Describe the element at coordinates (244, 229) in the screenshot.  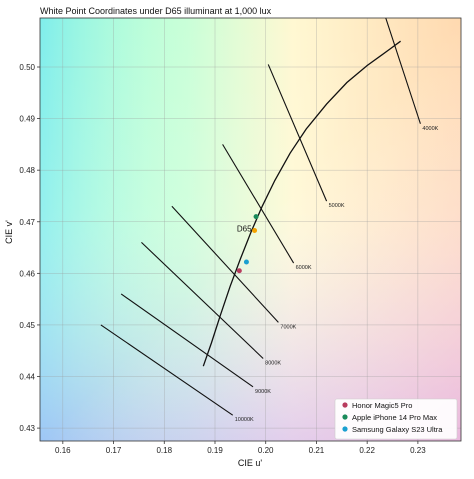
I see `d65-label: D65` at that location.